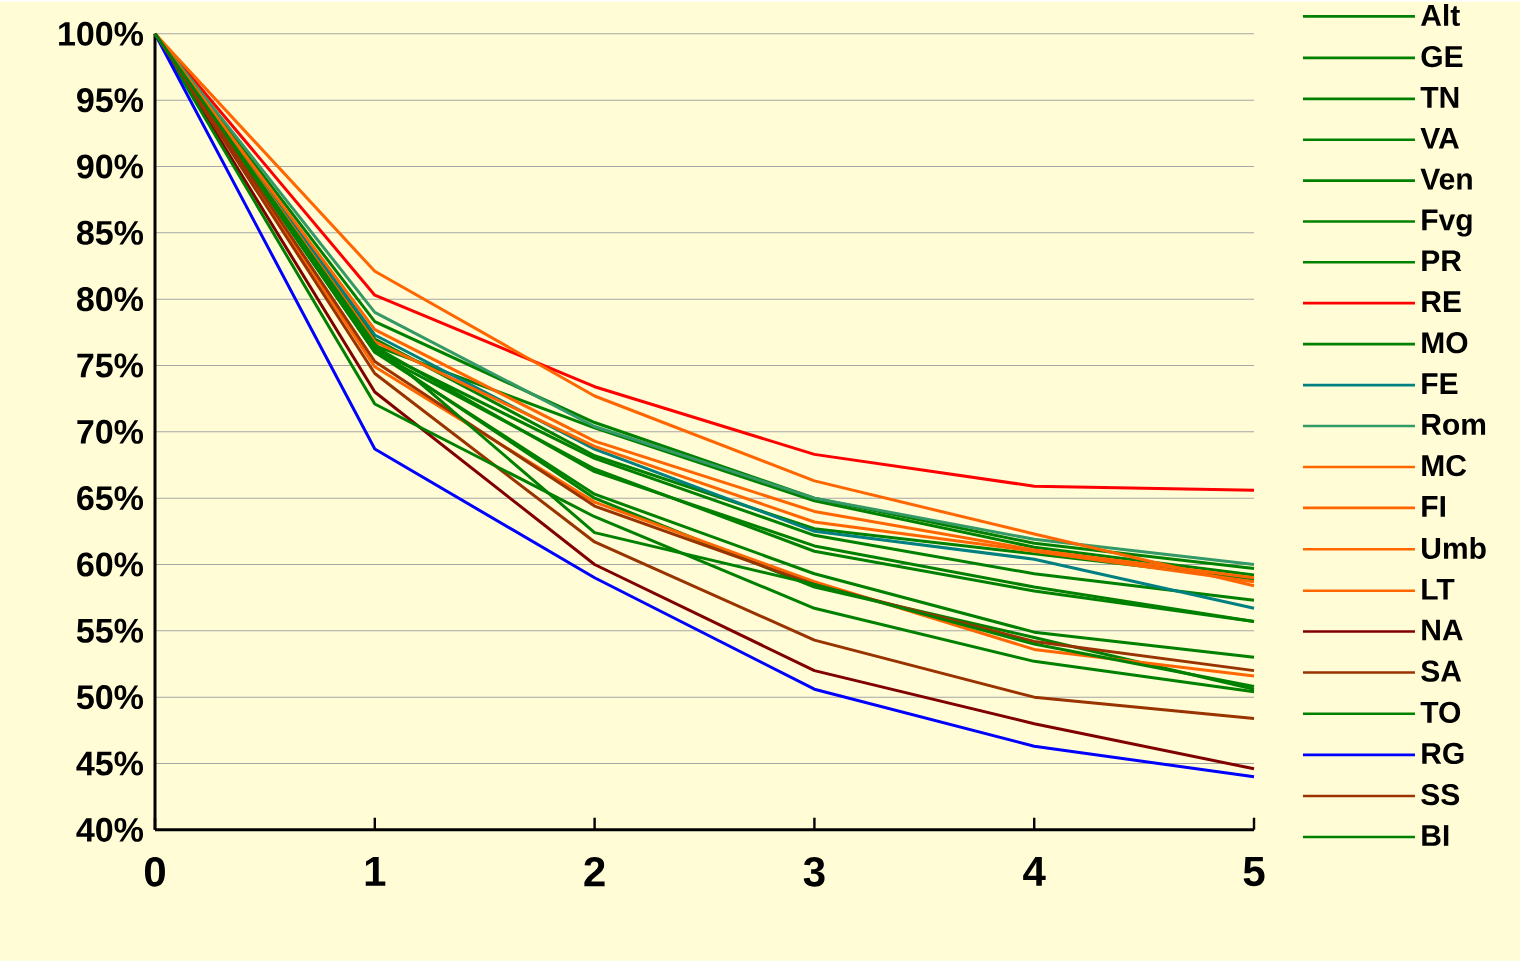  What do you see at coordinates (1442, 630) in the screenshot?
I see `legend-label: NA` at bounding box center [1442, 630].